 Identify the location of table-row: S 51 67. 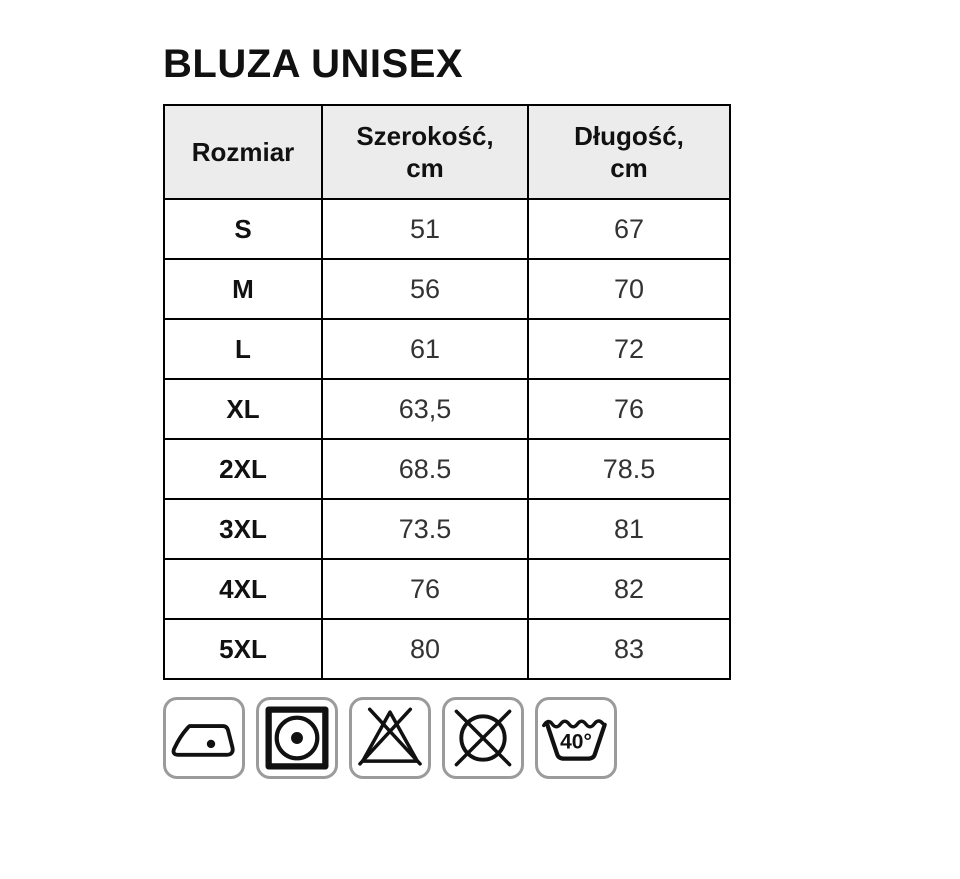
(447, 229).